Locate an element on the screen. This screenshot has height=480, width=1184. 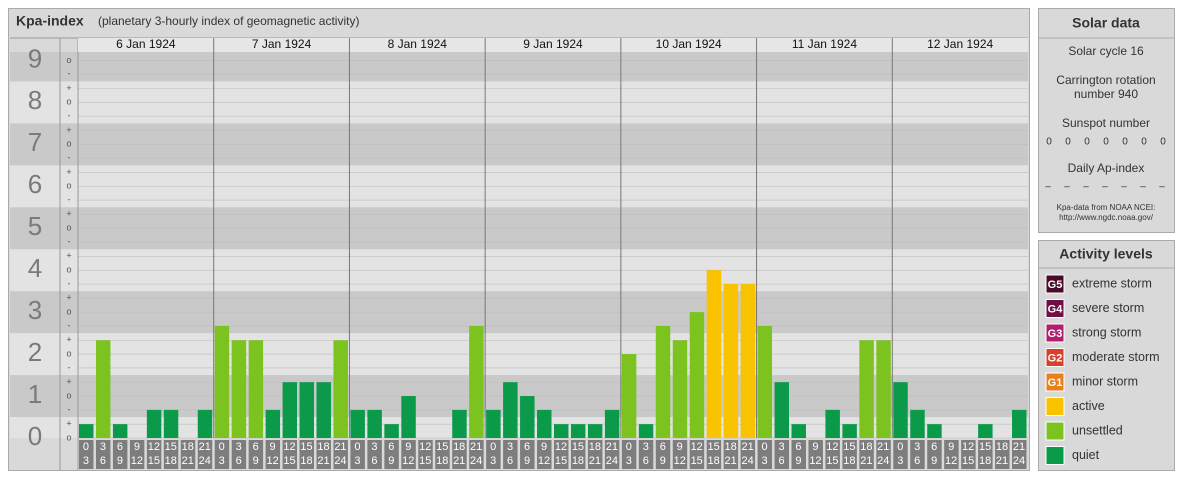
hour-from: 15 is located at coordinates (442, 447).